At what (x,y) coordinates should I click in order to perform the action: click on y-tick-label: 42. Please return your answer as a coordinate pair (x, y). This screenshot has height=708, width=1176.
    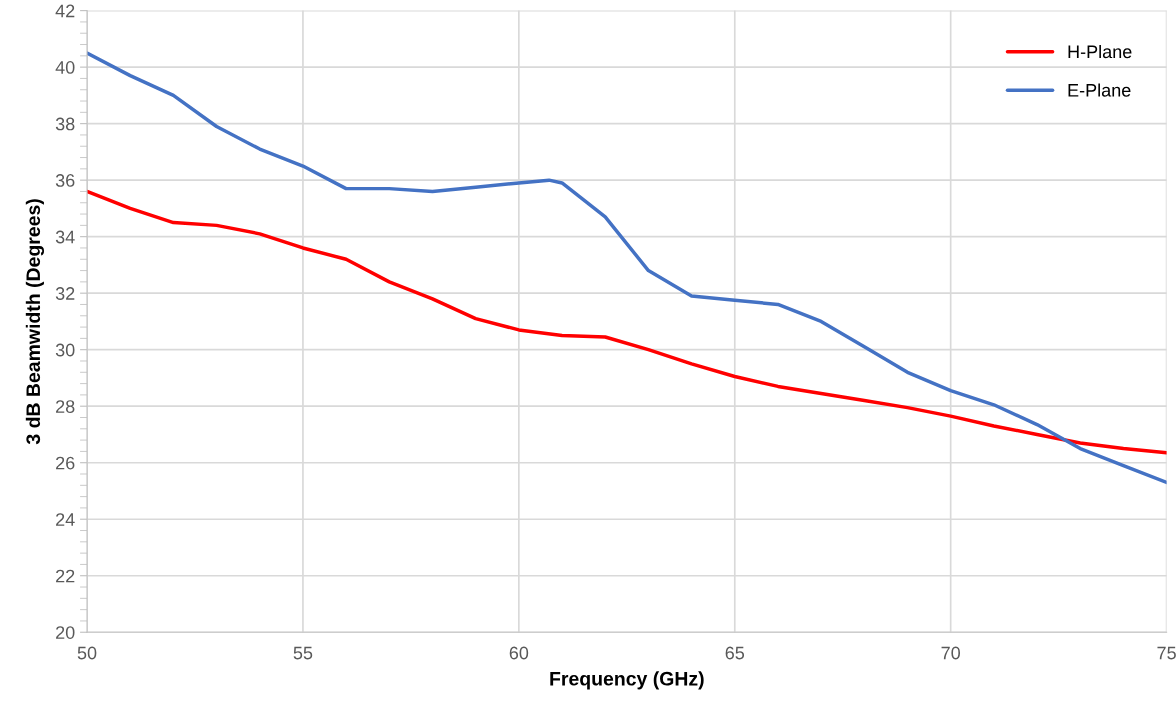
    Looking at the image, I should click on (65, 11).